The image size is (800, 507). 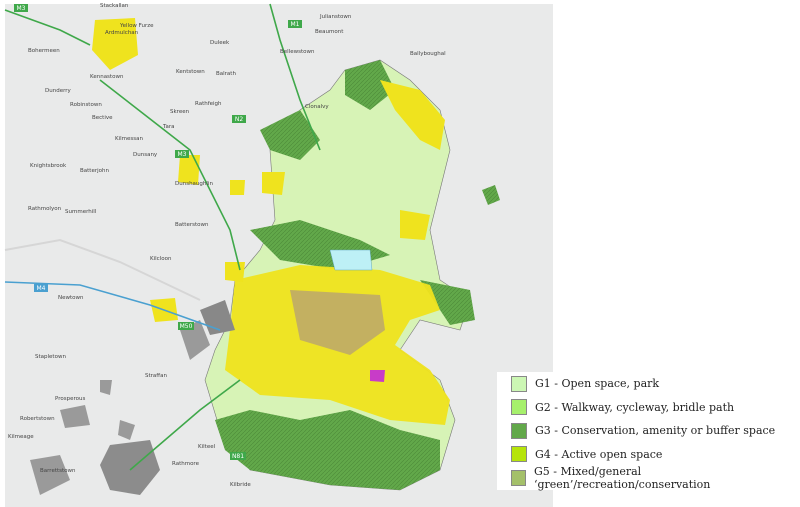 I want to click on place-label: Duleek, so click(x=220, y=43).